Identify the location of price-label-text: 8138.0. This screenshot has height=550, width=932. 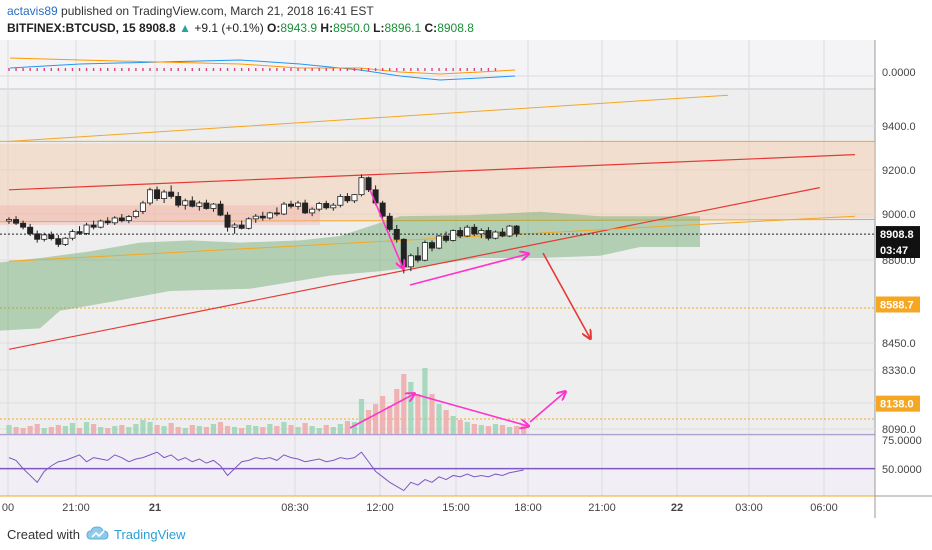
(897, 405).